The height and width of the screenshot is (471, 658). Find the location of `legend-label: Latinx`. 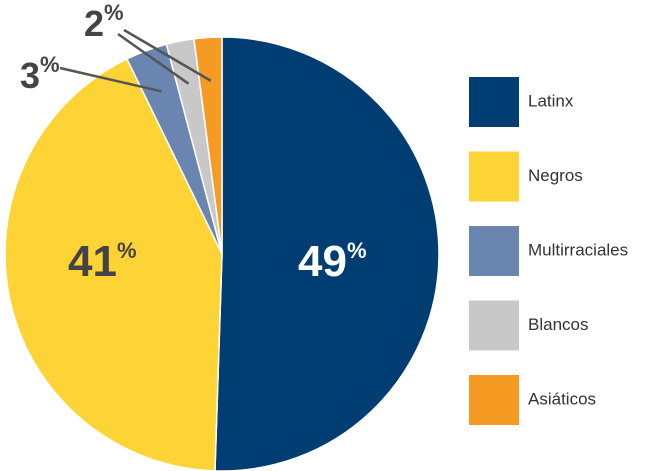

legend-label: Latinx is located at coordinates (551, 100).